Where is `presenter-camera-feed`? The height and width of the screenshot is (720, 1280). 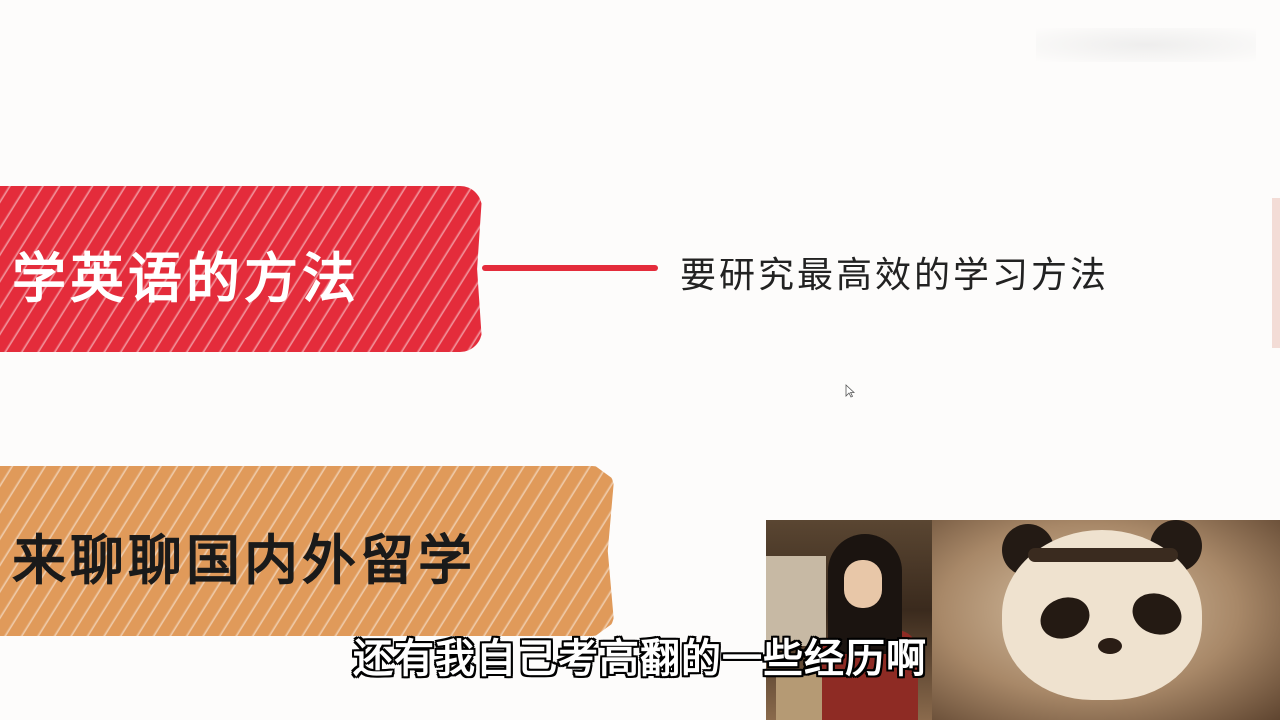
presenter-camera-feed is located at coordinates (849, 620).